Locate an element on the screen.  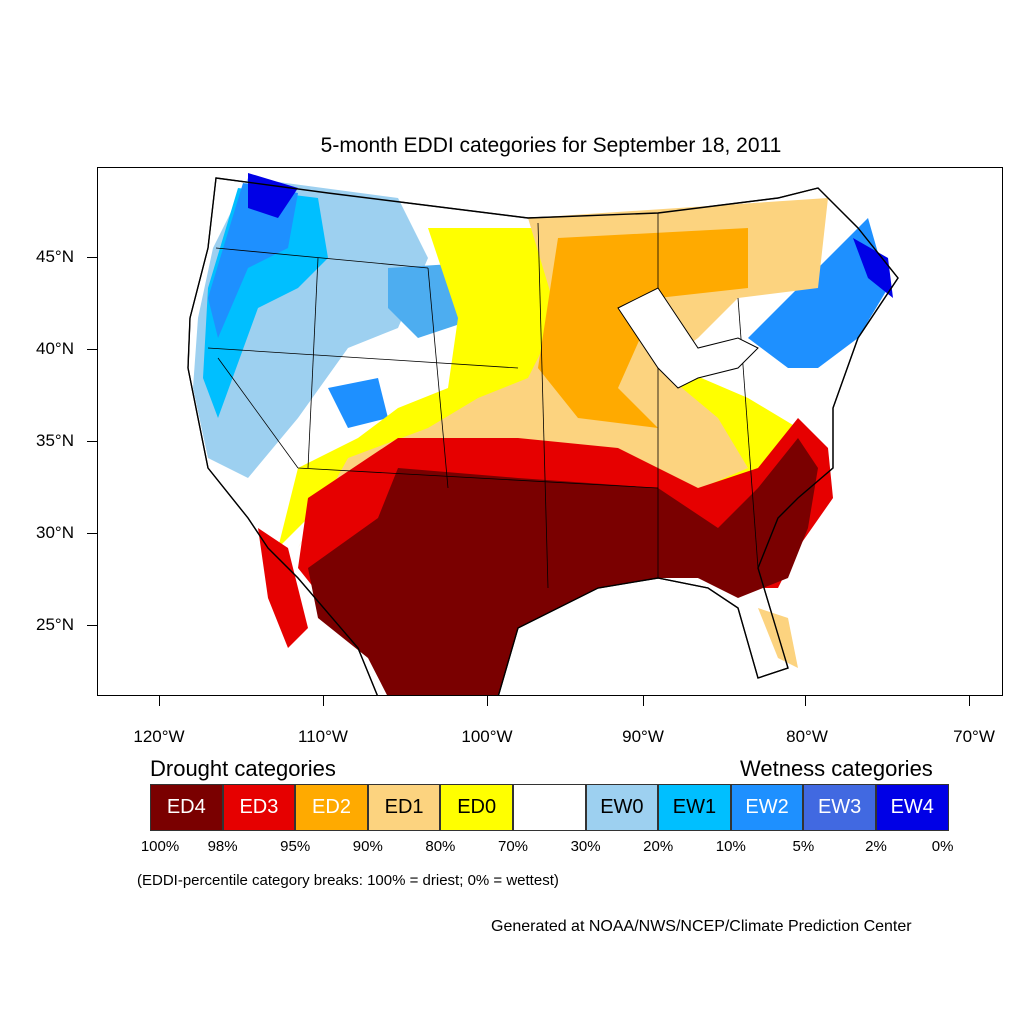
lat-label-45: 45°N is located at coordinates (55, 256).